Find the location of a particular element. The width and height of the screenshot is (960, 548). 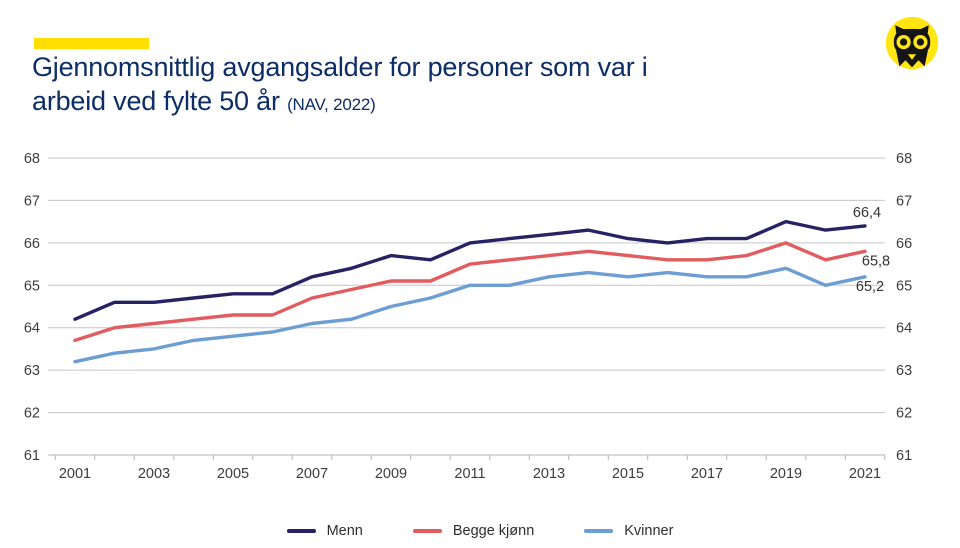

legend-label: Begge kjønn is located at coordinates (493, 531).